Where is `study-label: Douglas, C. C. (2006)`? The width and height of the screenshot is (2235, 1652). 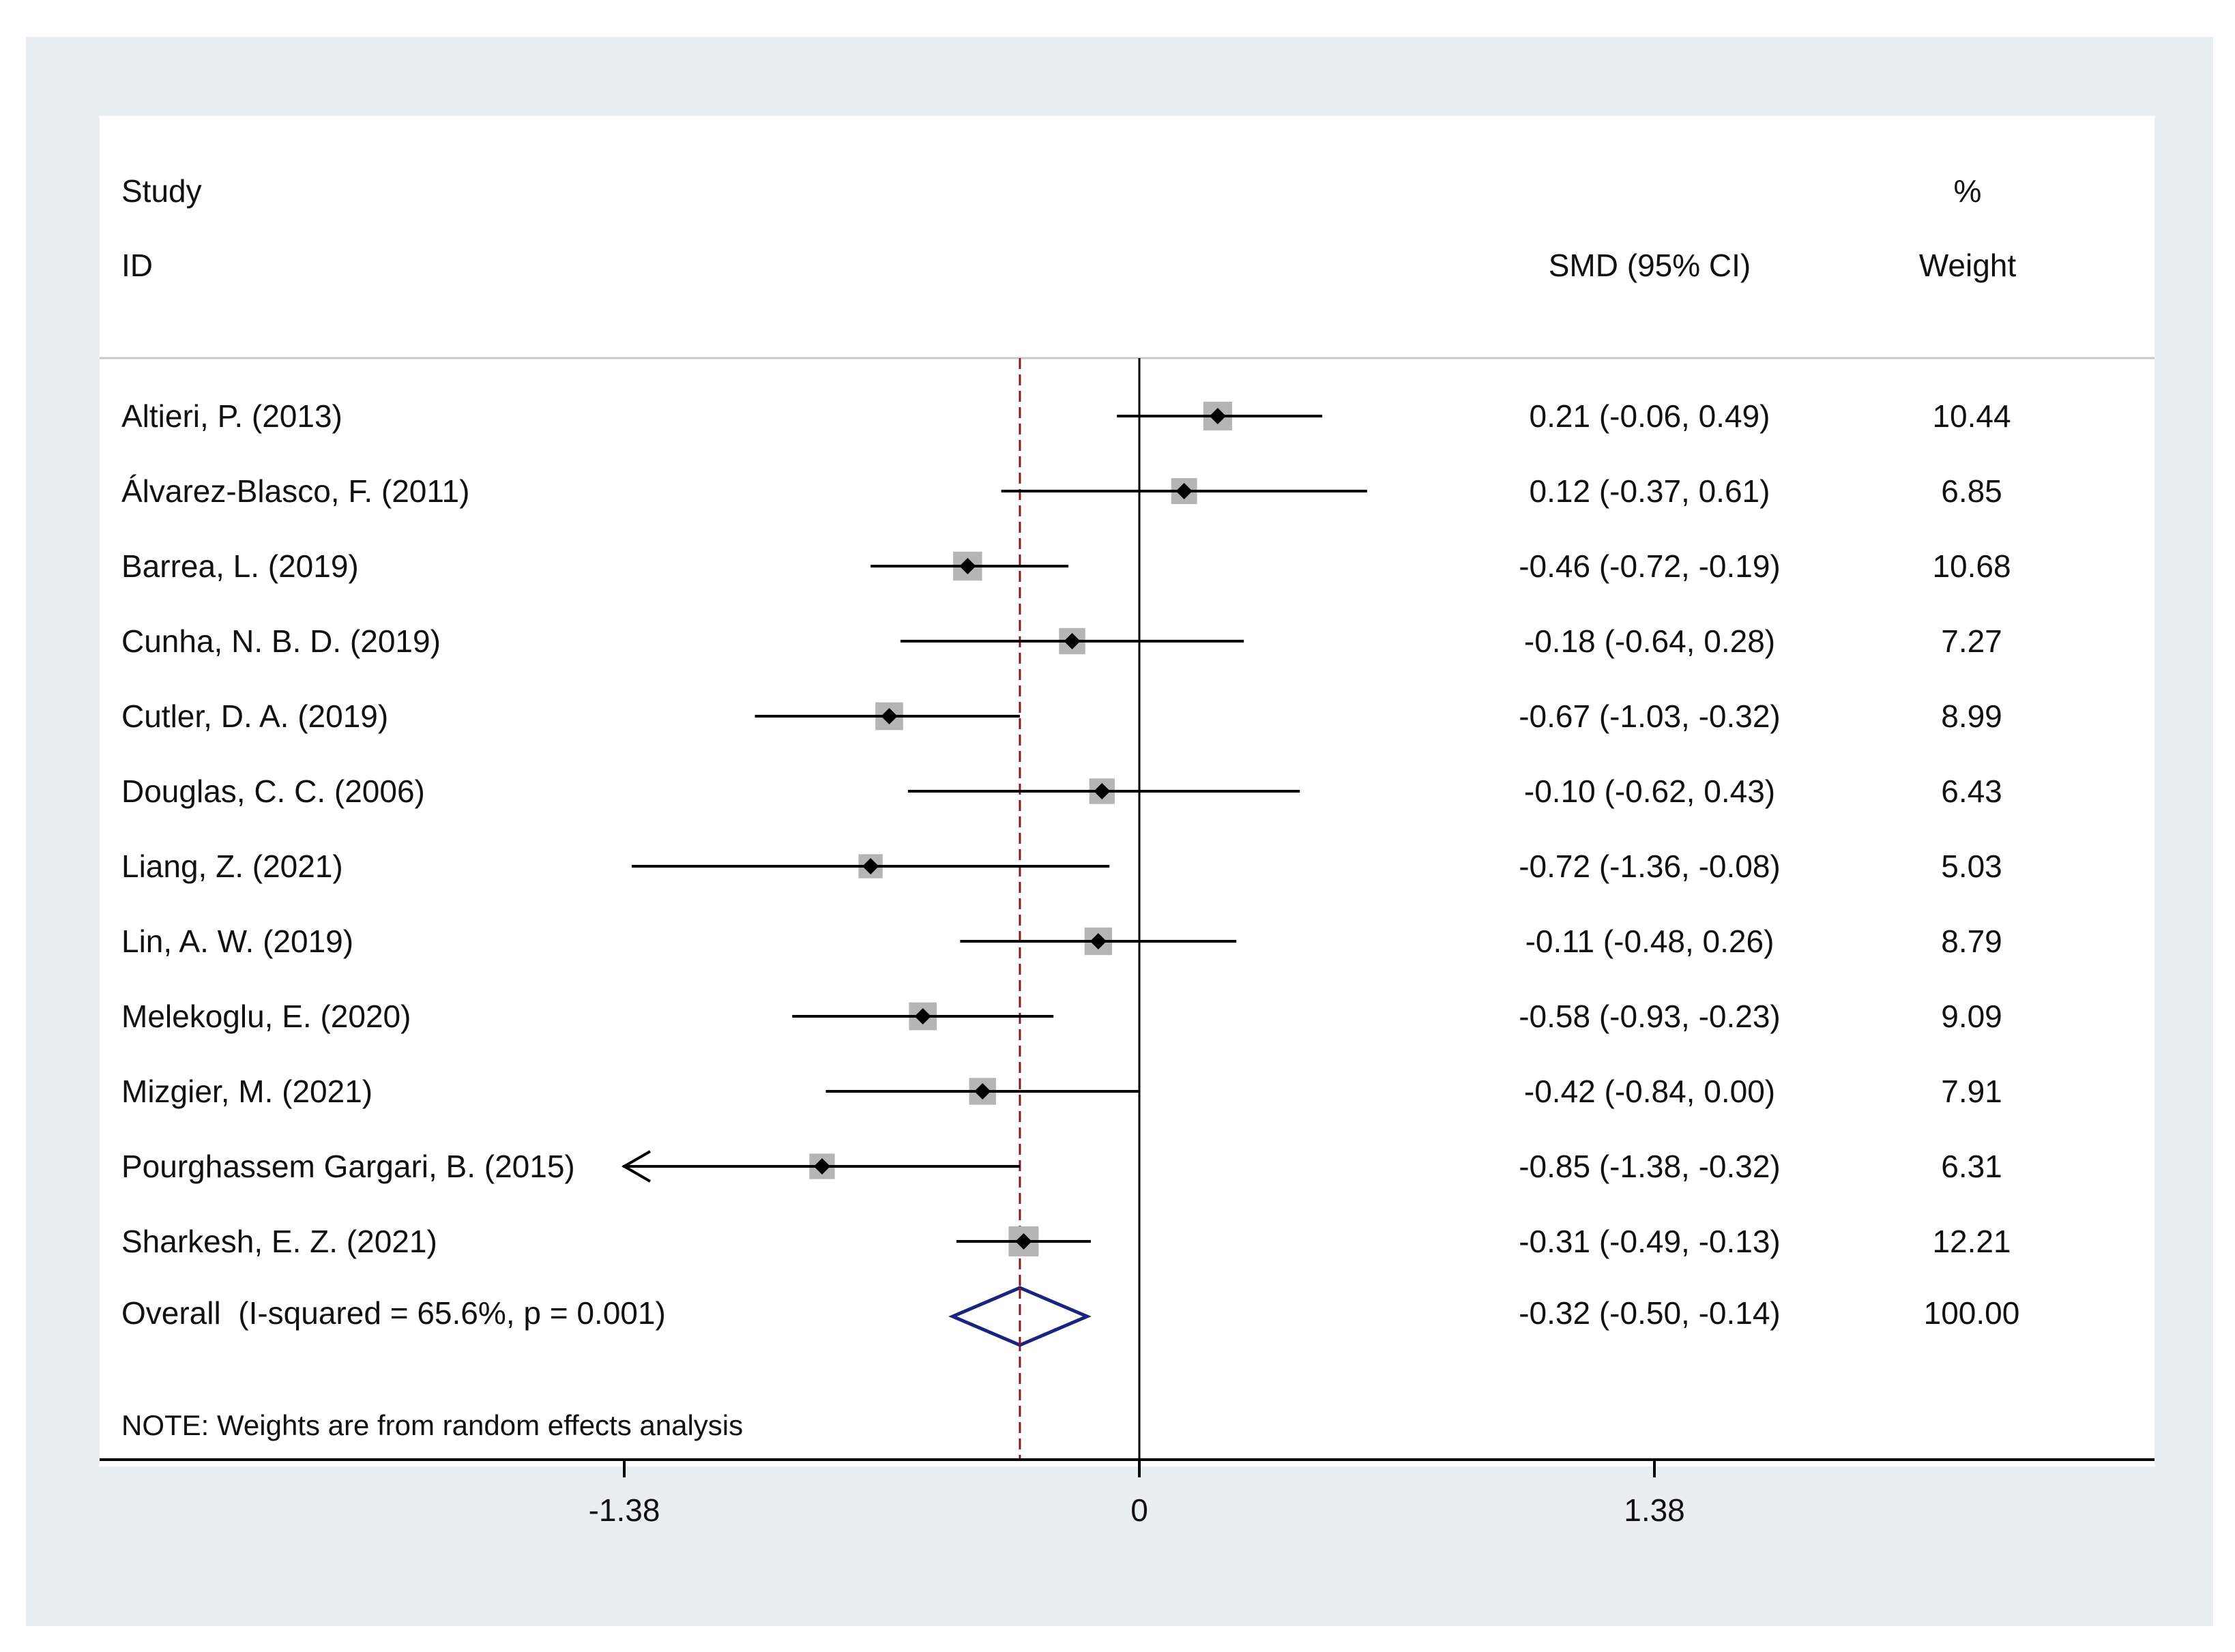 study-label: Douglas, C. C. (2006) is located at coordinates (273, 791).